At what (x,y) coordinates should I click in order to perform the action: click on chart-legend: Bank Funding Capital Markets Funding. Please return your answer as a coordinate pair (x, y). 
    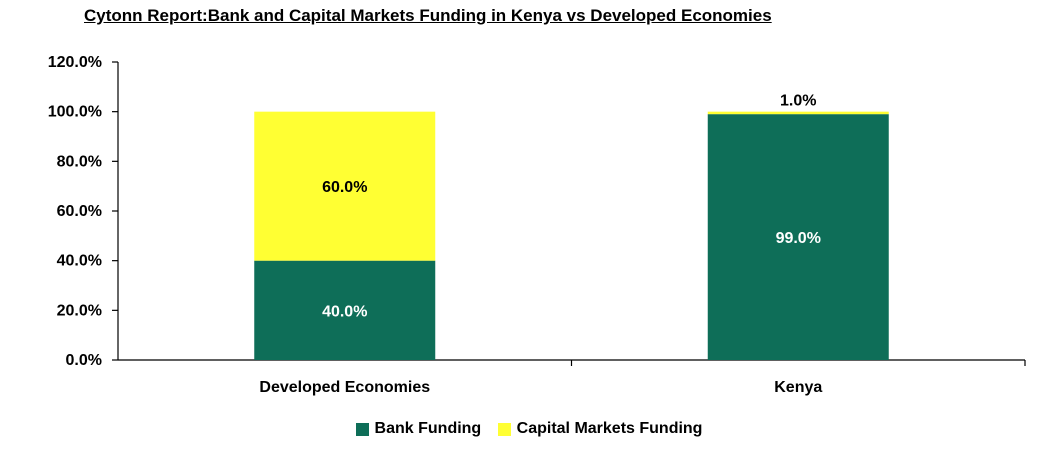
    Looking at the image, I should click on (529, 430).